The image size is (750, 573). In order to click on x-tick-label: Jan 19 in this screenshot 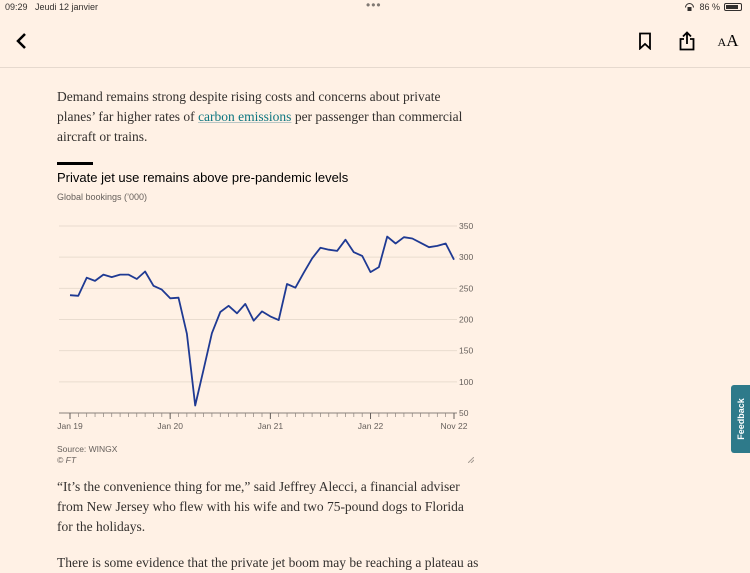, I will do `click(70, 426)`.